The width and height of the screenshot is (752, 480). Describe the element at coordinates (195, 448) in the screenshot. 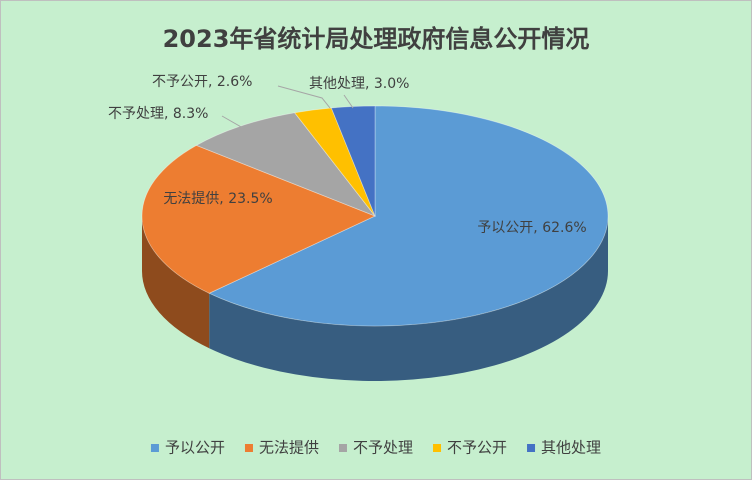

I see `legend-label: 予以公开` at that location.